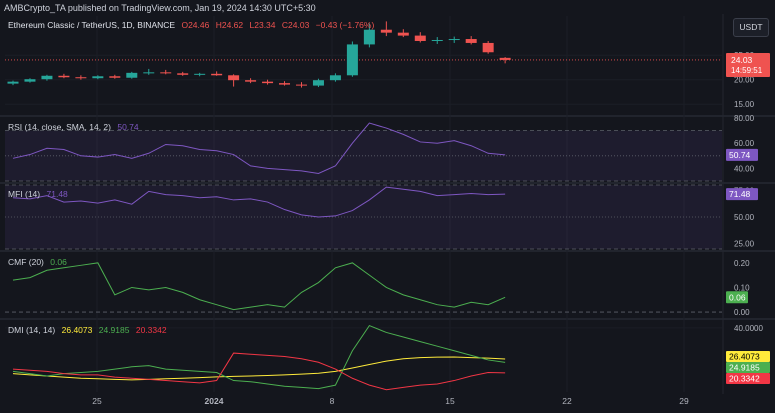  Describe the element at coordinates (744, 143) in the screenshot. I see `indicator-tick-label: 60.00` at that location.